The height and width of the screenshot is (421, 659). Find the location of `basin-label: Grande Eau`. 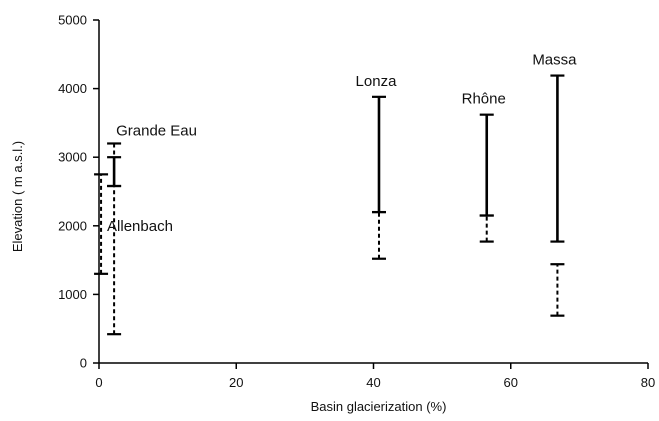

basin-label: Grande Eau is located at coordinates (156, 130).